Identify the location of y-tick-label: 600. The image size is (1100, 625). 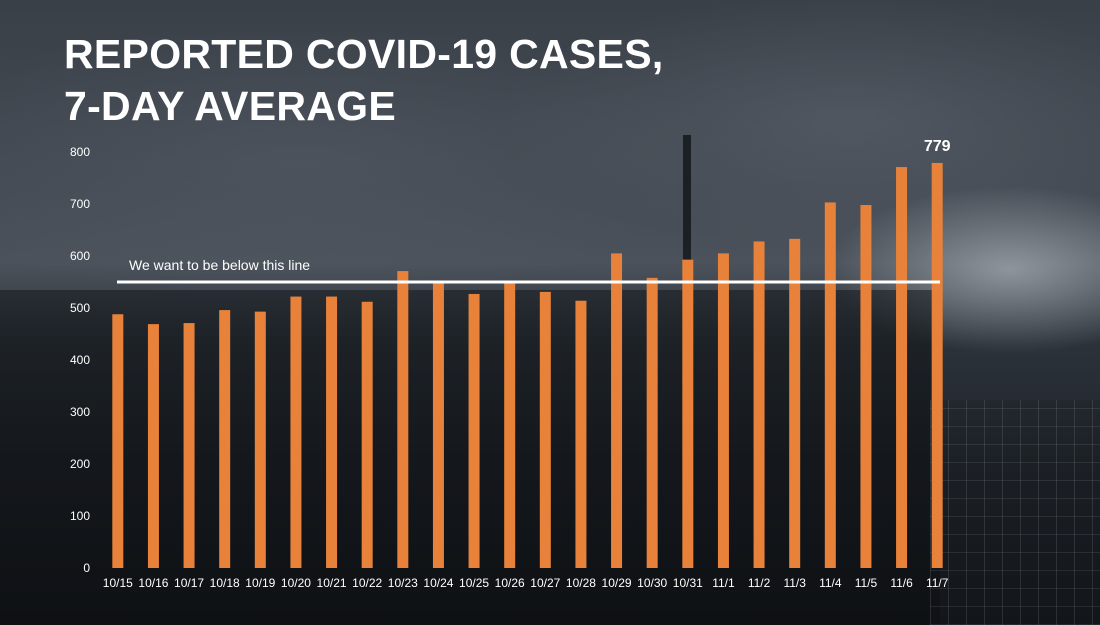
(80, 256).